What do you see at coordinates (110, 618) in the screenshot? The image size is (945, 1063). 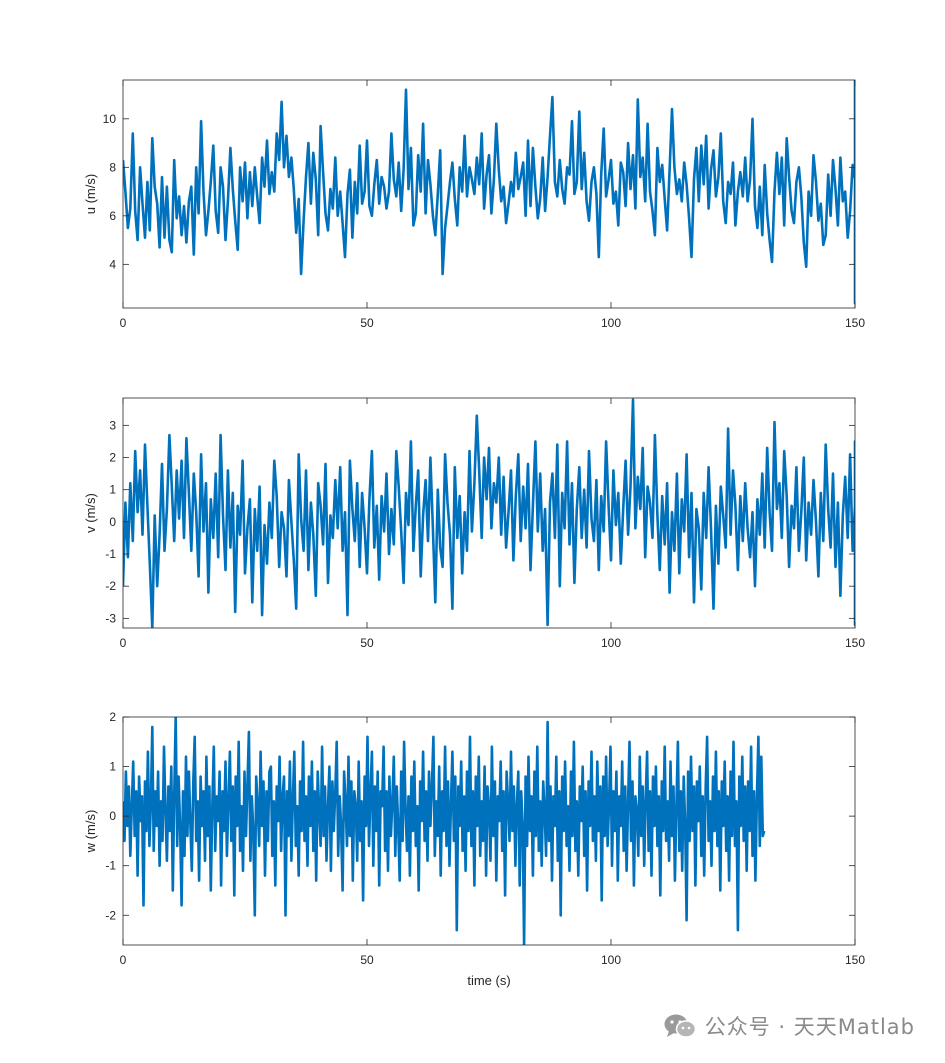 I see `y-tick-label: -3` at bounding box center [110, 618].